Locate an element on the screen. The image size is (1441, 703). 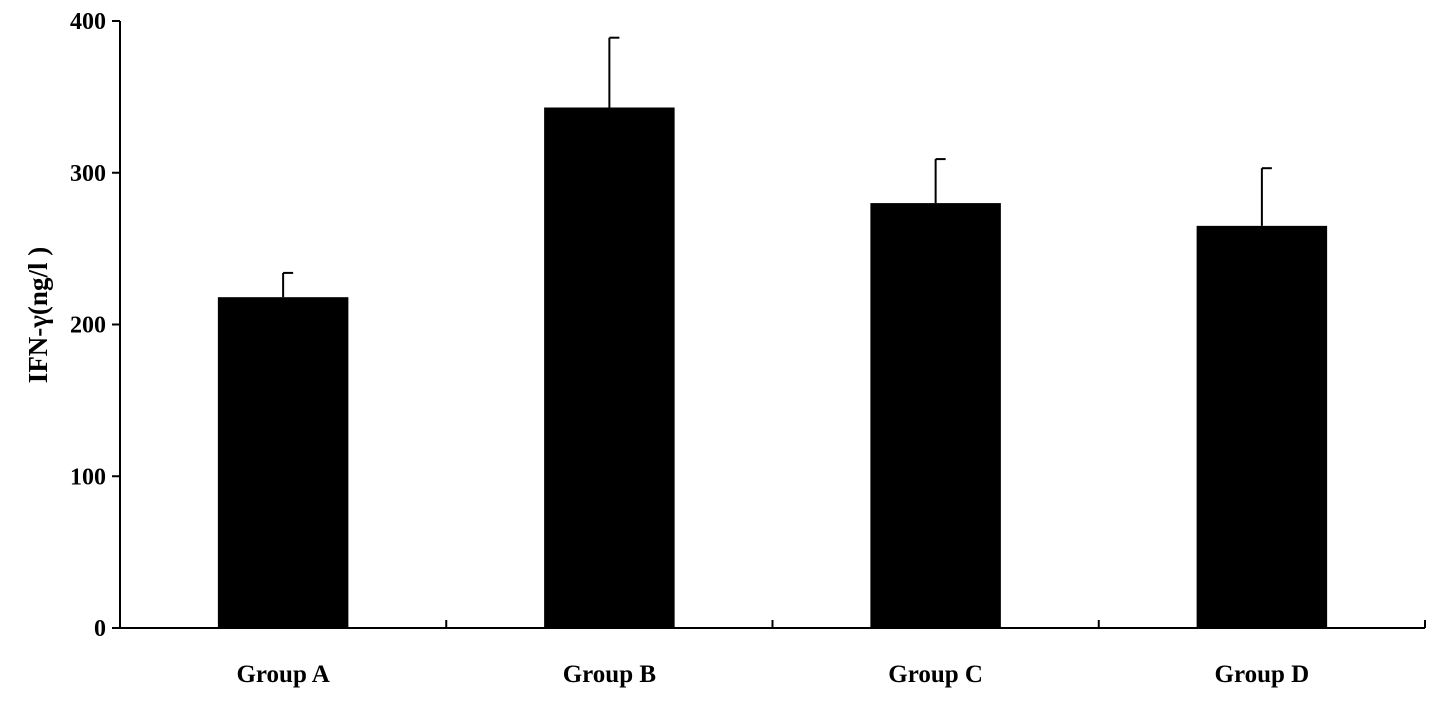
y-ticks: 0 100 200 300 400 is located at coordinates (95, 325).